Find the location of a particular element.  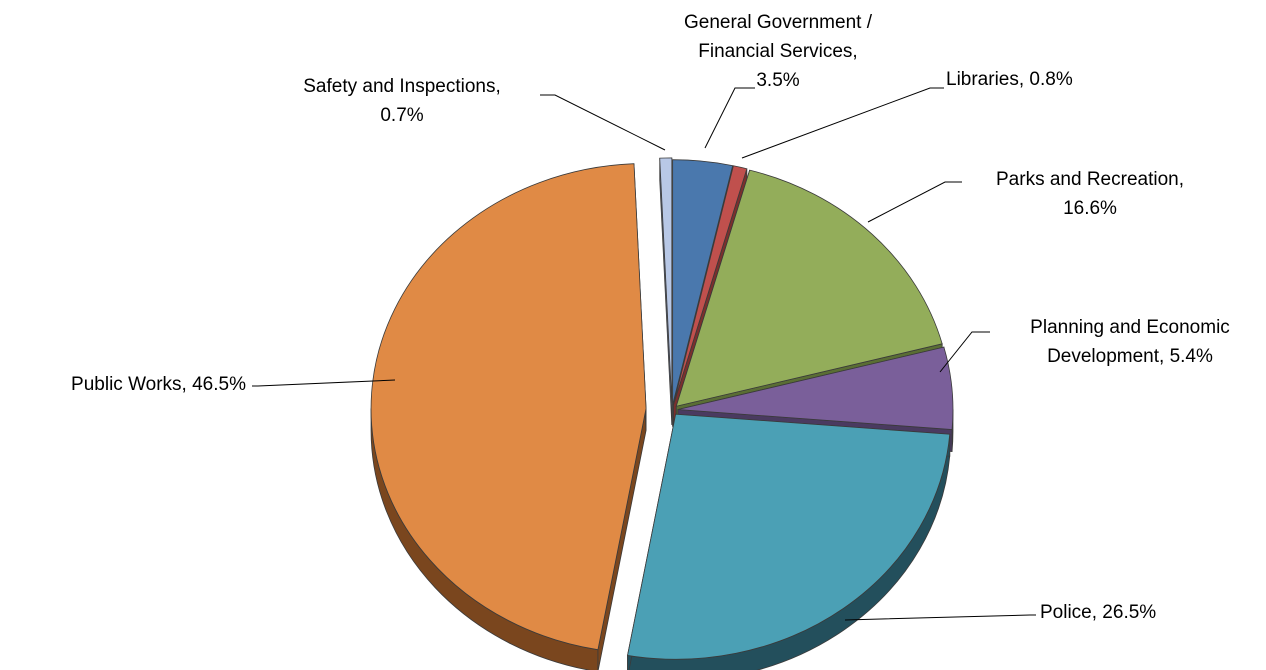

pie-slice-general-government-financial-services is located at coordinates (703, 282).